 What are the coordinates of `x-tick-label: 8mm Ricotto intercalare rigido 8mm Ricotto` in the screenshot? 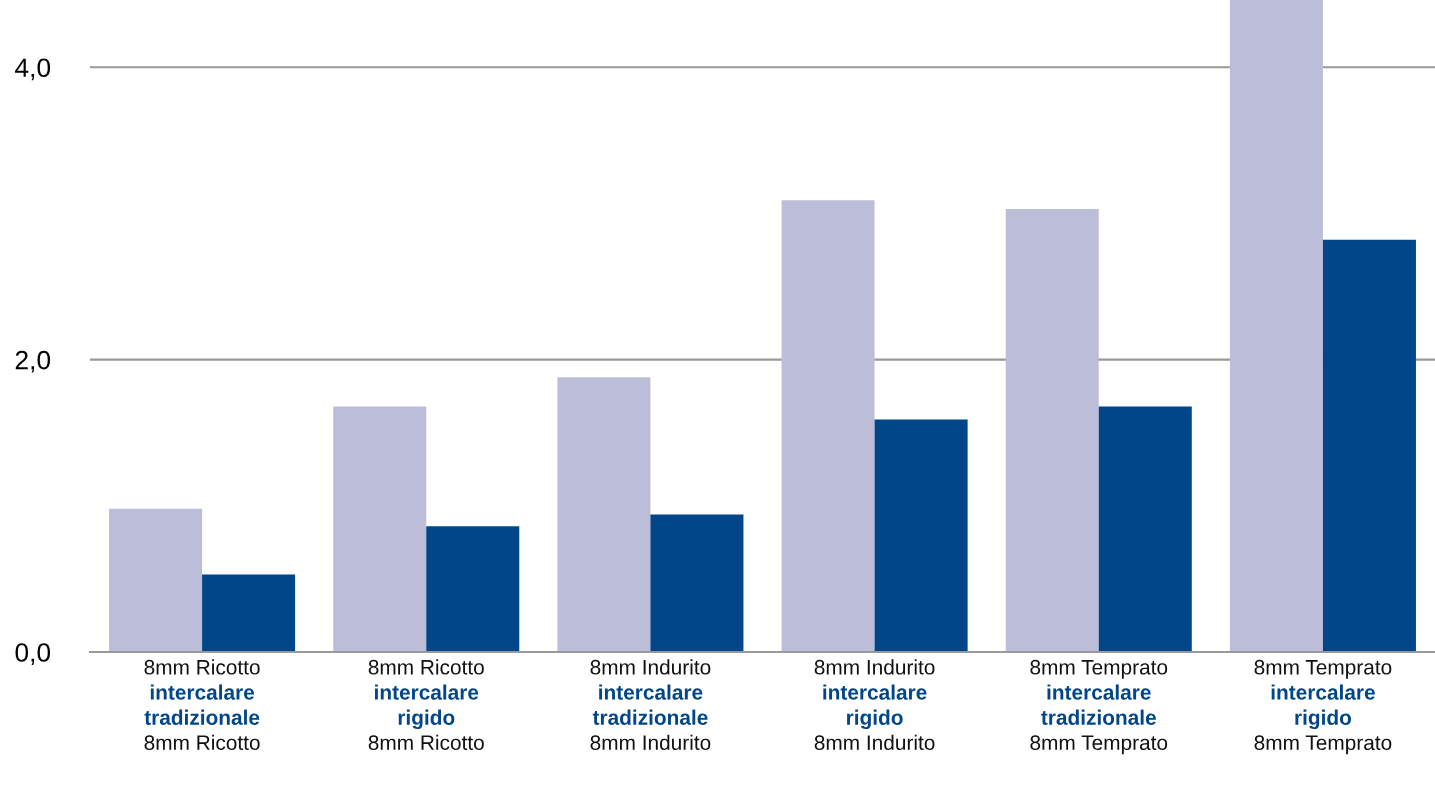 It's located at (426, 705).